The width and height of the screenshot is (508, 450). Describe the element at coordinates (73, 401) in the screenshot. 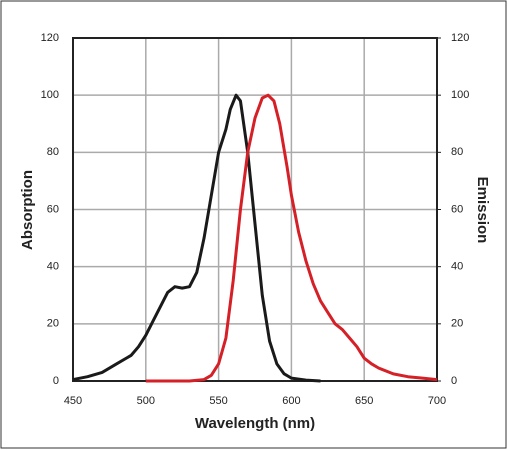

I see `x-tick-label: 450` at that location.